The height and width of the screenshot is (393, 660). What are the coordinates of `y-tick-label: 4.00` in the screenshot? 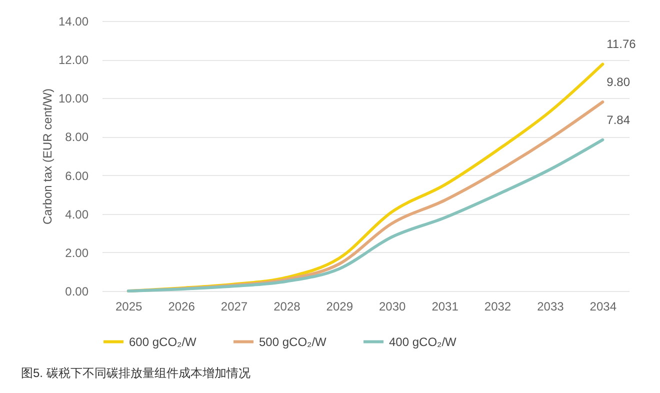 It's located at (77, 214).